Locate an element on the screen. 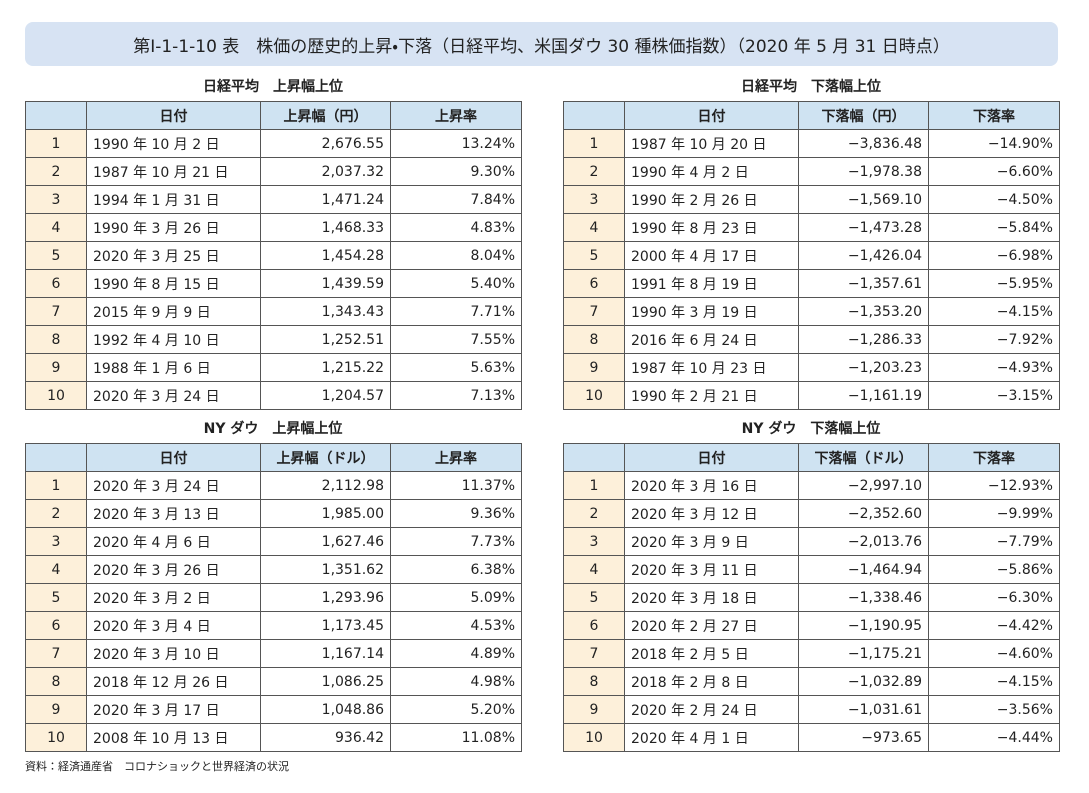 This screenshot has width=1089, height=793. header-cell: 下落率 is located at coordinates (994, 457).